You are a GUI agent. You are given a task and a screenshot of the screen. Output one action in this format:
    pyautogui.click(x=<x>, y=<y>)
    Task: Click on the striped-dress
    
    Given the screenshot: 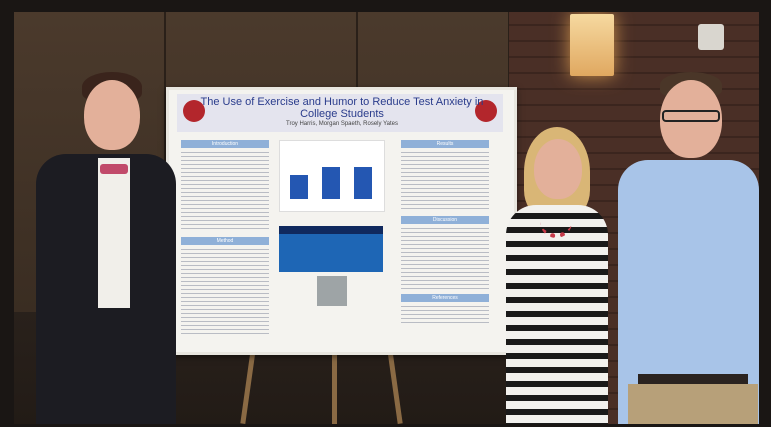 What is the action you would take?
    pyautogui.click(x=557, y=314)
    